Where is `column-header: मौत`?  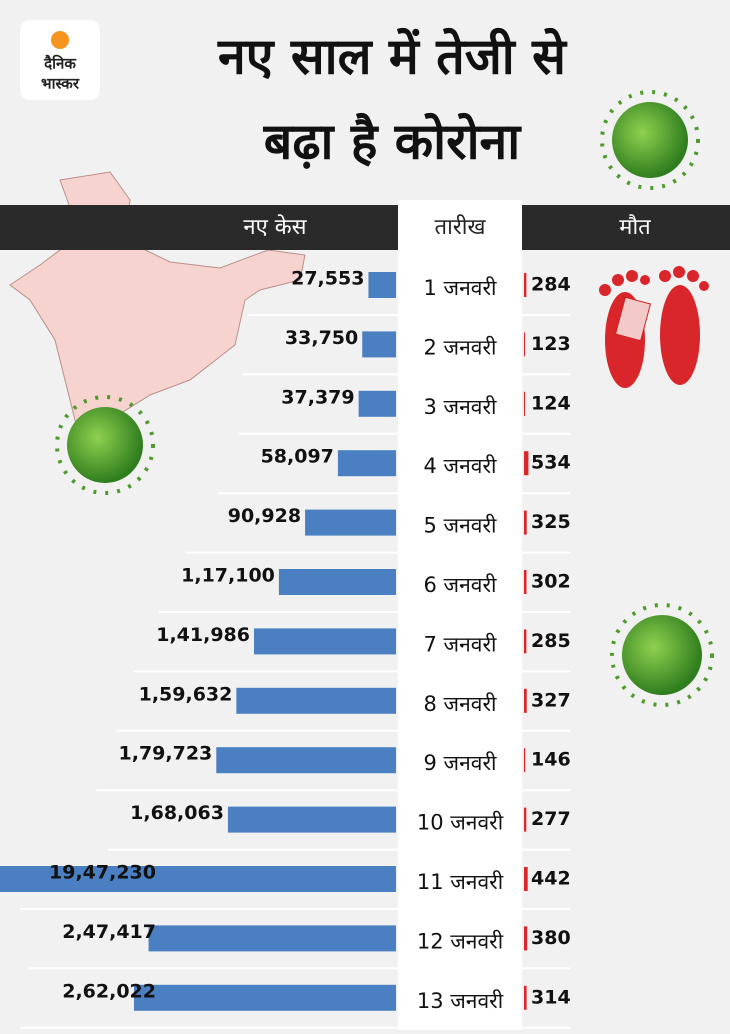
column-header: मौत is located at coordinates (635, 227).